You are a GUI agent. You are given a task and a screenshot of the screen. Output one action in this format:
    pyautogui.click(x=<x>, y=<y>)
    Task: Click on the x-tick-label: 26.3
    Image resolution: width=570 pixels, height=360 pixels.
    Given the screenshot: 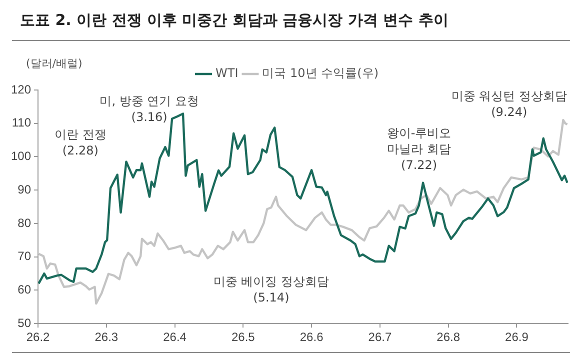 What is the action you would take?
    pyautogui.click(x=106, y=337)
    